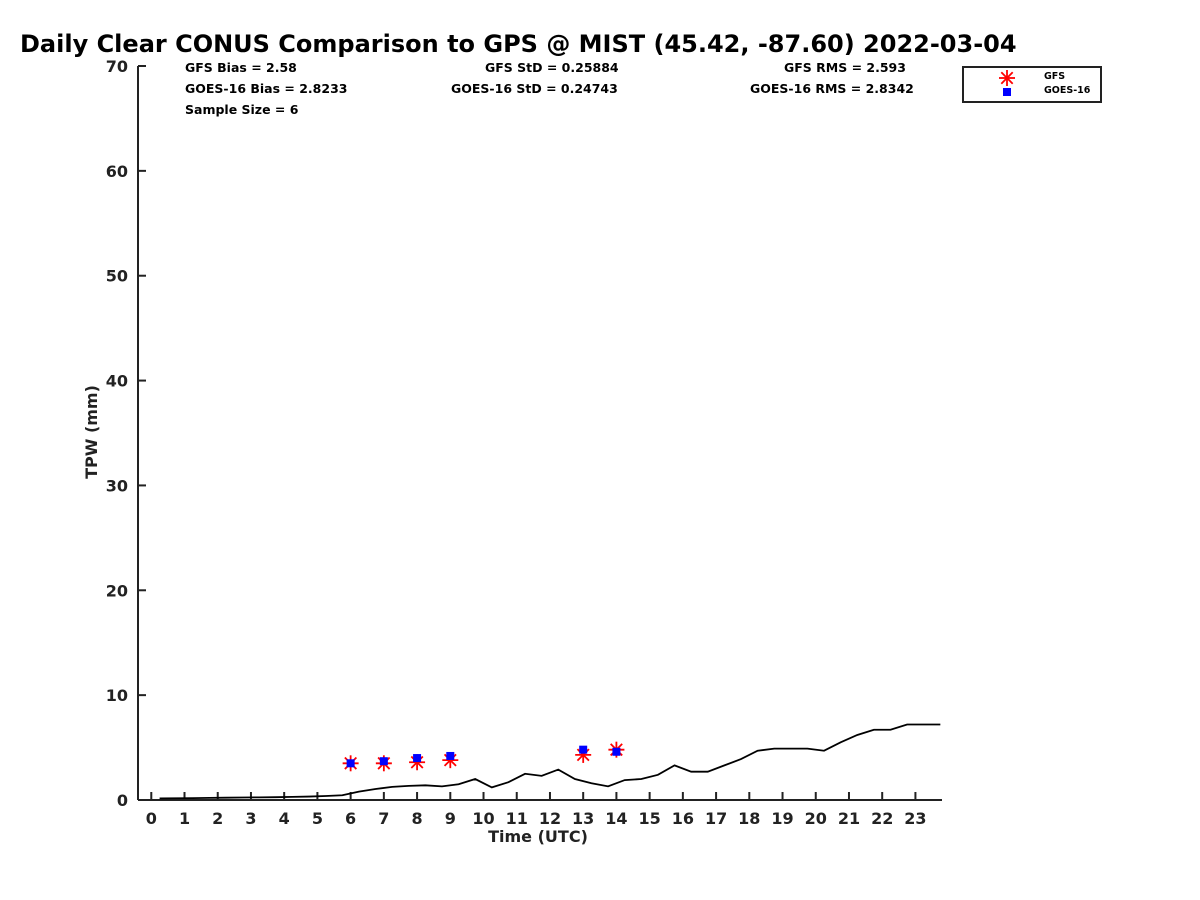 This screenshot has height=900, width=1200. I want to click on legend: GFS GOES-16, so click(1032, 84).